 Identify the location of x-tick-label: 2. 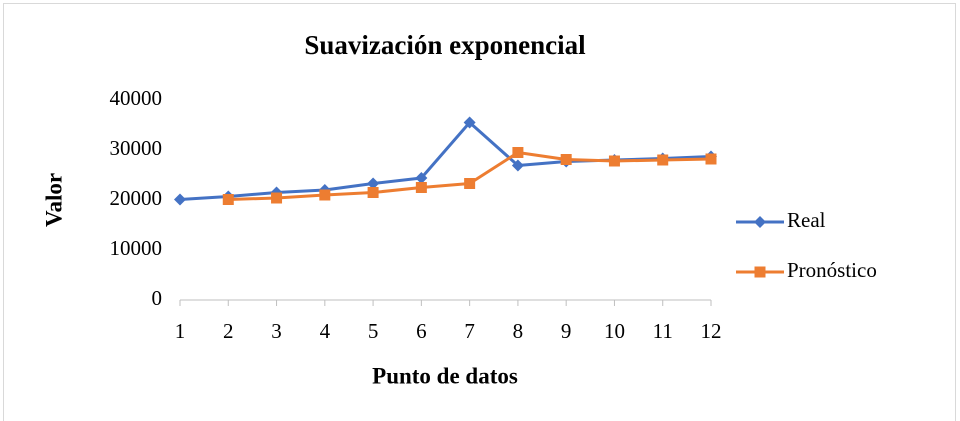
(228, 331).